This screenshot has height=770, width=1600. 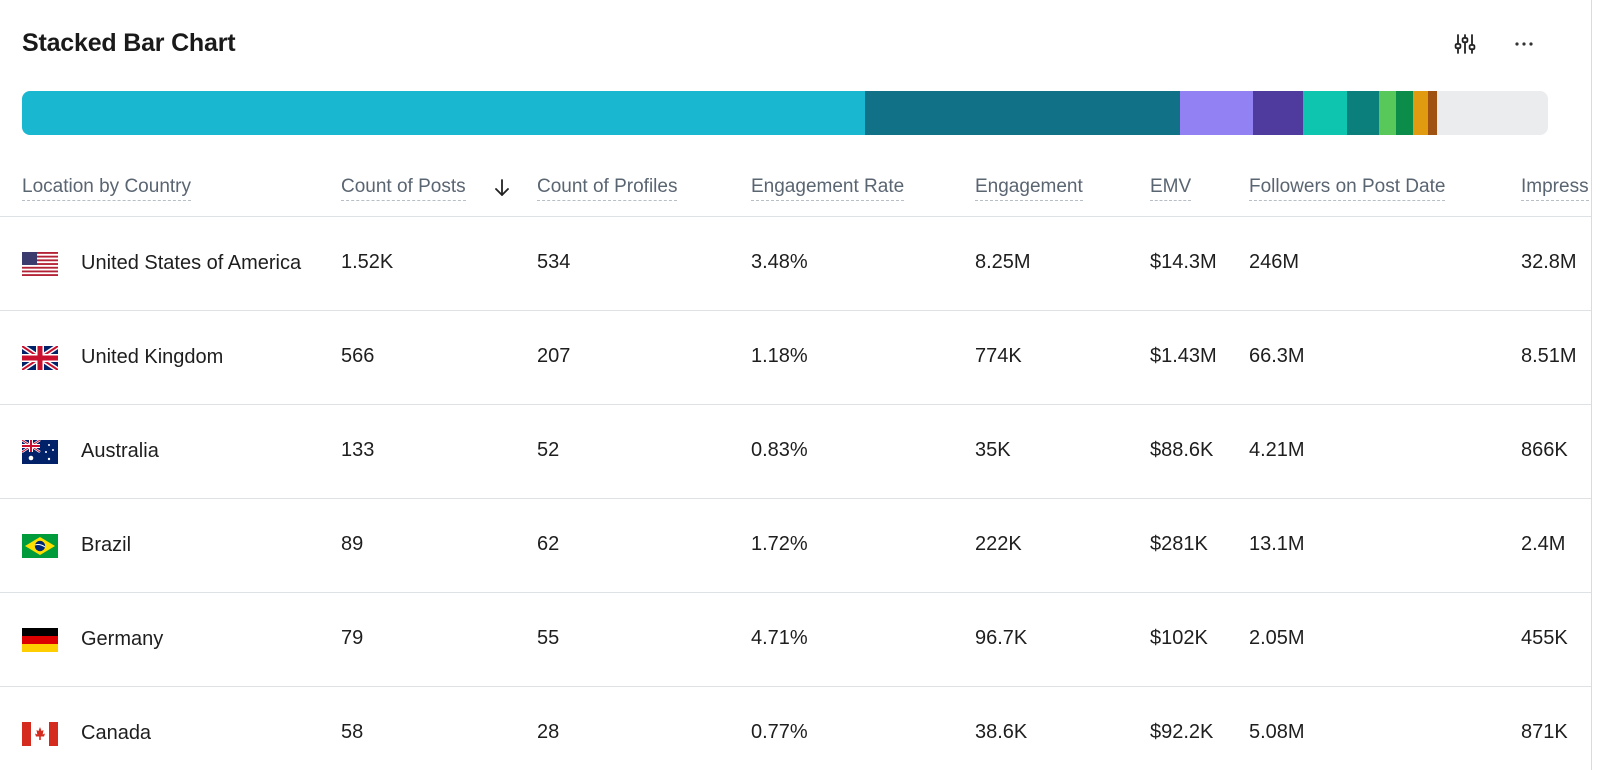 What do you see at coordinates (403, 188) in the screenshot?
I see `column-header-count-of-posts: Count of Posts` at bounding box center [403, 188].